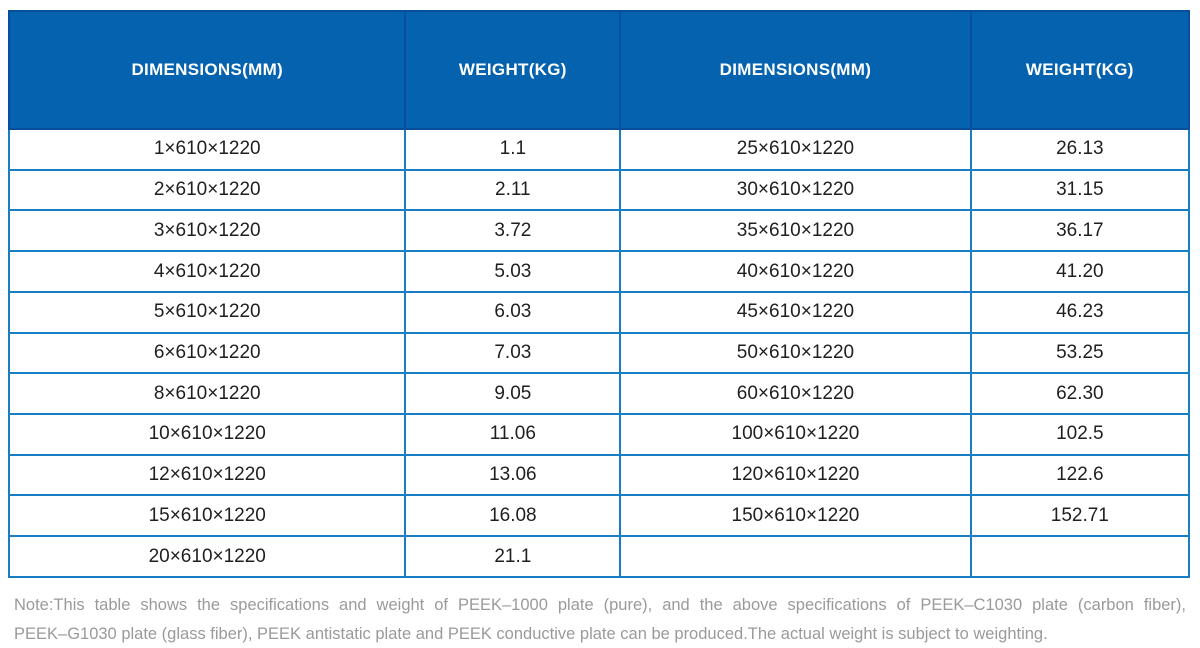 The height and width of the screenshot is (648, 1200). Describe the element at coordinates (207, 556) in the screenshot. I see `dimensions-cell: 20×610×1220` at that location.